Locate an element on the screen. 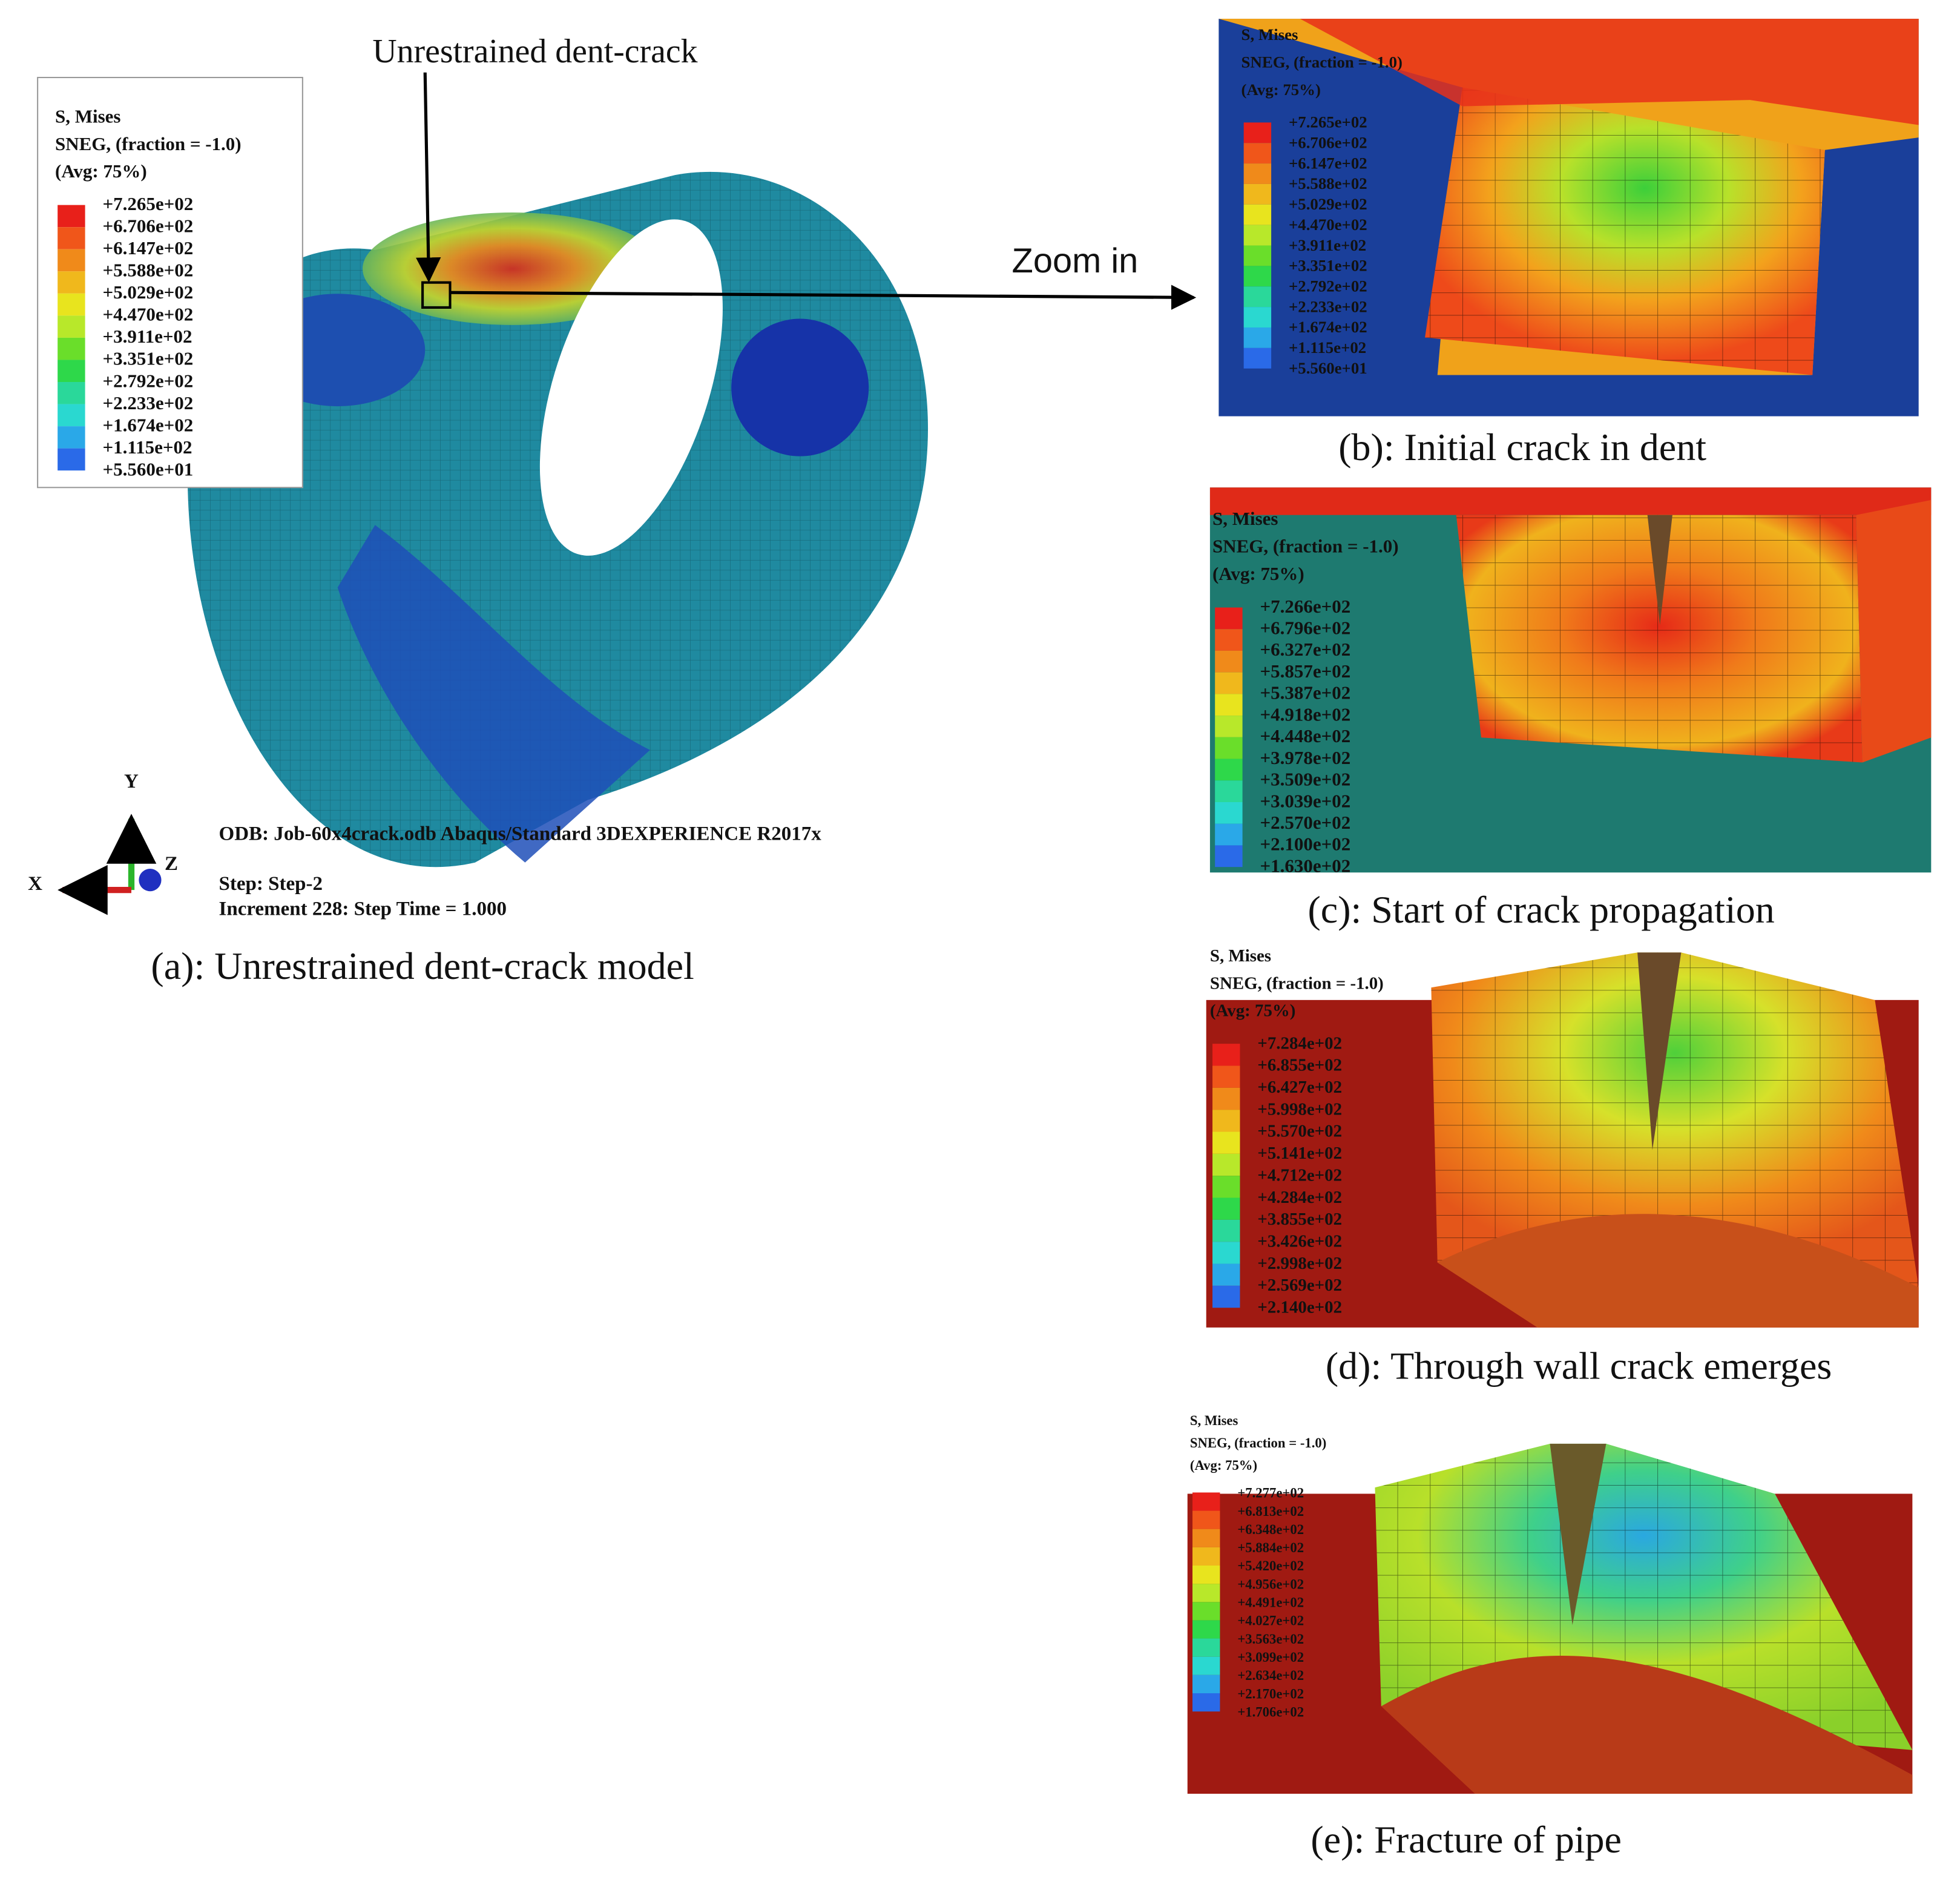  legend-value: +2.170e+02 is located at coordinates (1270, 1693).